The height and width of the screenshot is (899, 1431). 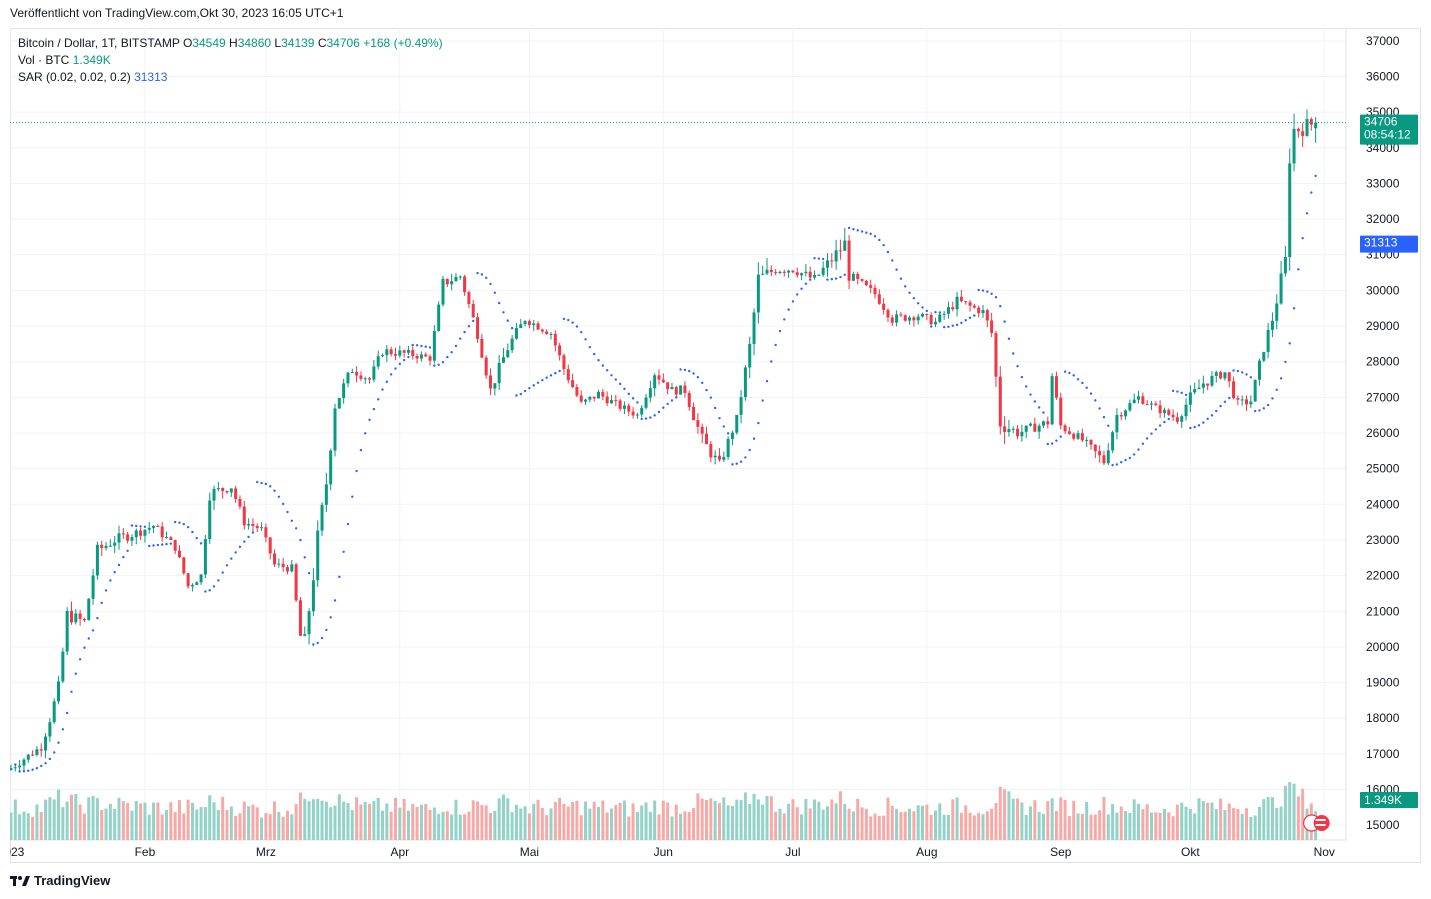 What do you see at coordinates (230, 60) in the screenshot?
I see `legend-volume-row: Vol · BTC 1.349K` at bounding box center [230, 60].